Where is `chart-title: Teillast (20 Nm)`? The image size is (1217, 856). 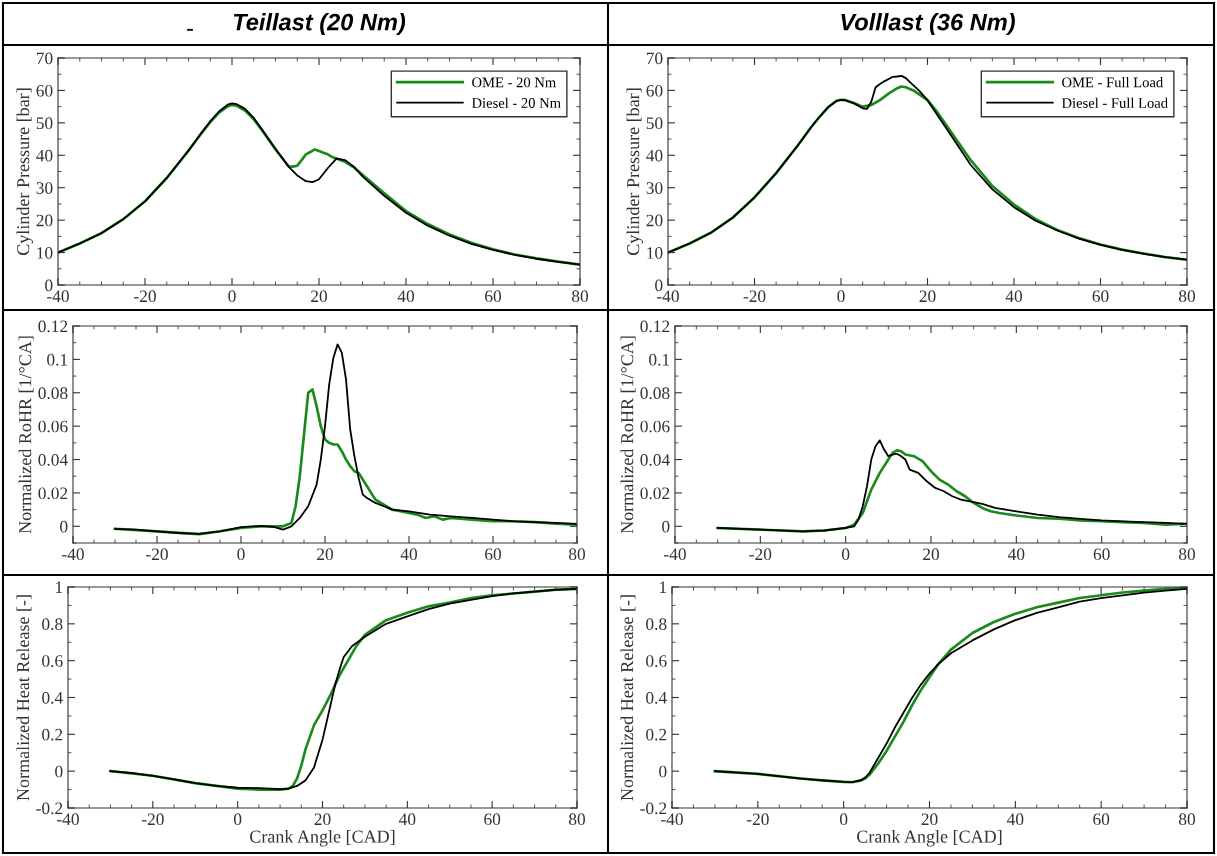
chart-title: Teillast (20 Nm) is located at coordinates (319, 24).